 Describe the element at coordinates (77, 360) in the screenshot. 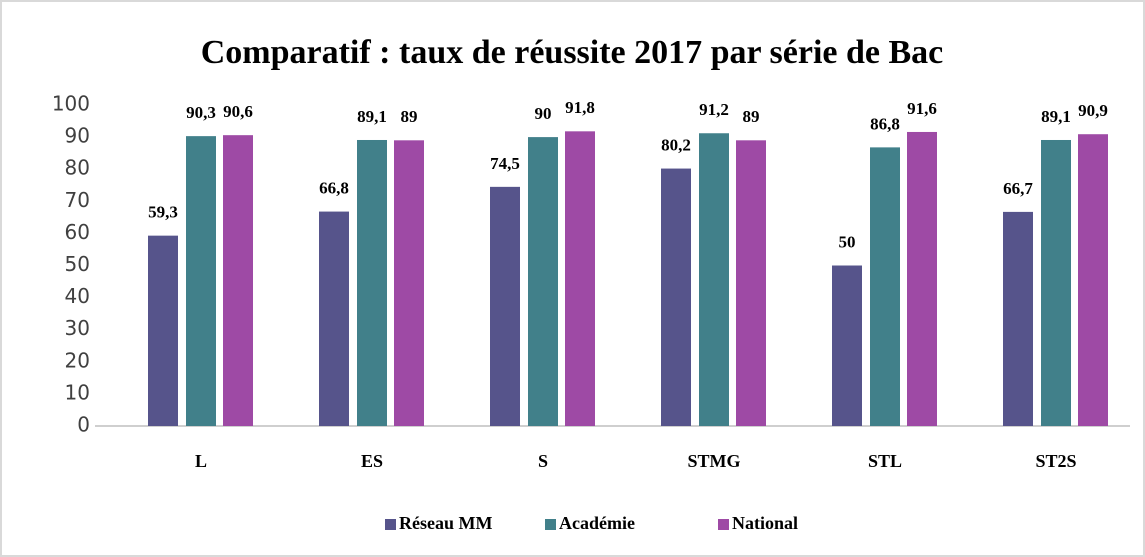

I see `y-tick-label: 20` at that location.